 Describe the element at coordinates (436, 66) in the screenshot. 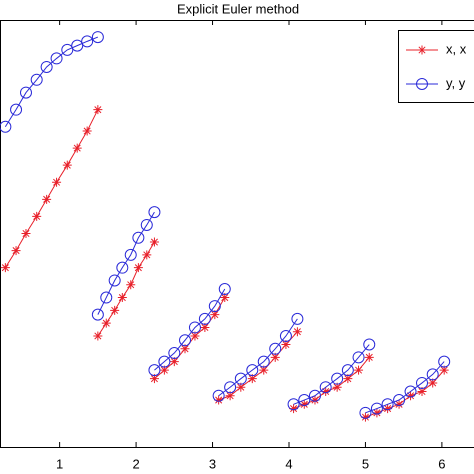

I see `legend-box` at that location.